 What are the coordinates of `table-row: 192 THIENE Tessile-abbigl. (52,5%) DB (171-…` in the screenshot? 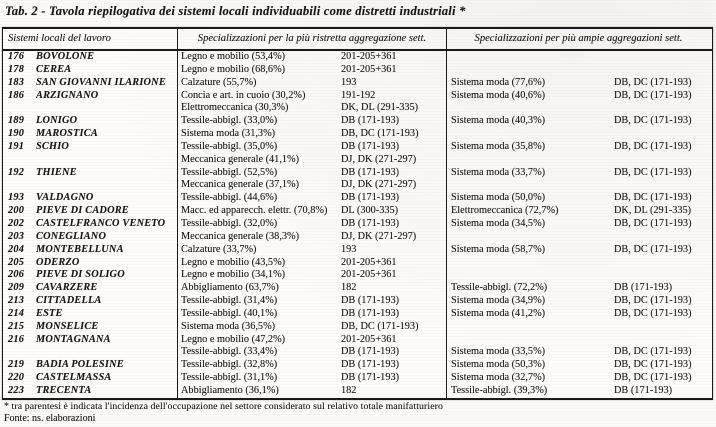 It's located at (357, 173).